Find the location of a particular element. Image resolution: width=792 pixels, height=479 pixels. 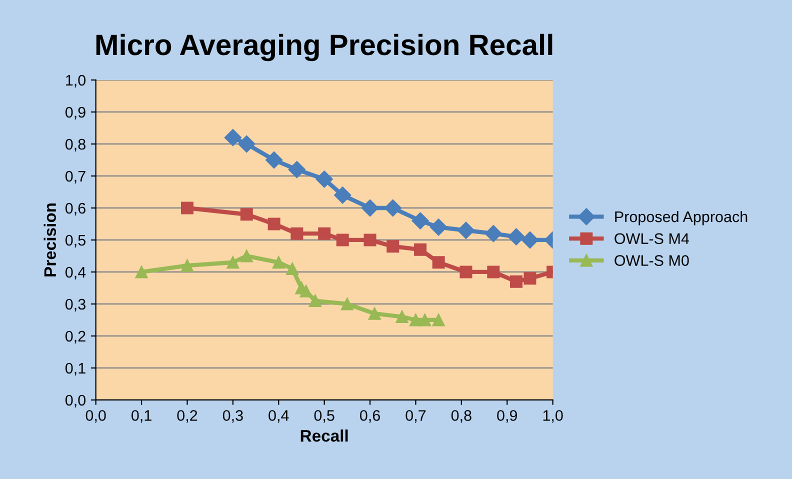

x-tick-label: 0,6 is located at coordinates (370, 416).